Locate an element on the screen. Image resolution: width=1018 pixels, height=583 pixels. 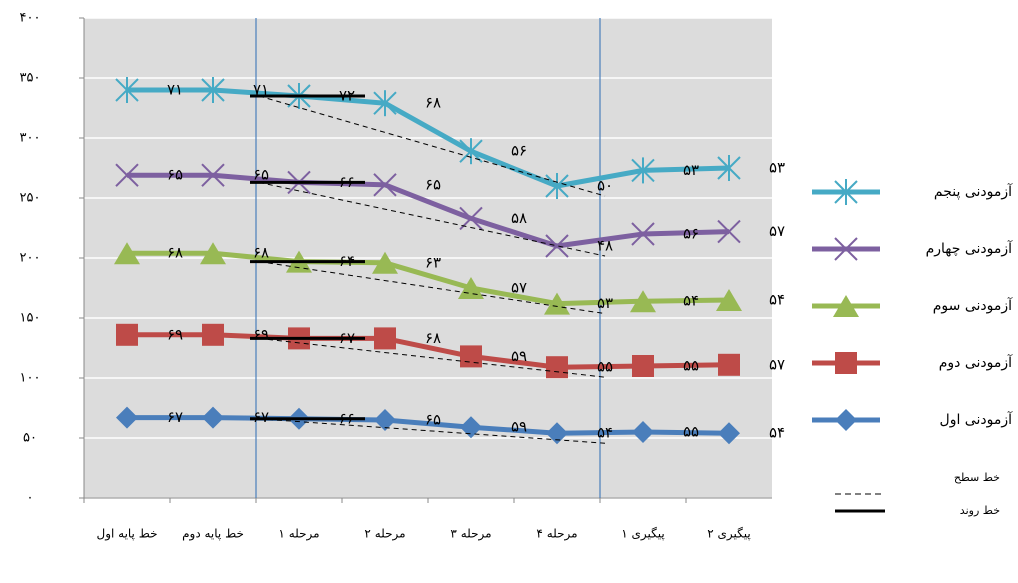
x-tick-label: پیگیری ۲ is located at coordinates (729, 534).